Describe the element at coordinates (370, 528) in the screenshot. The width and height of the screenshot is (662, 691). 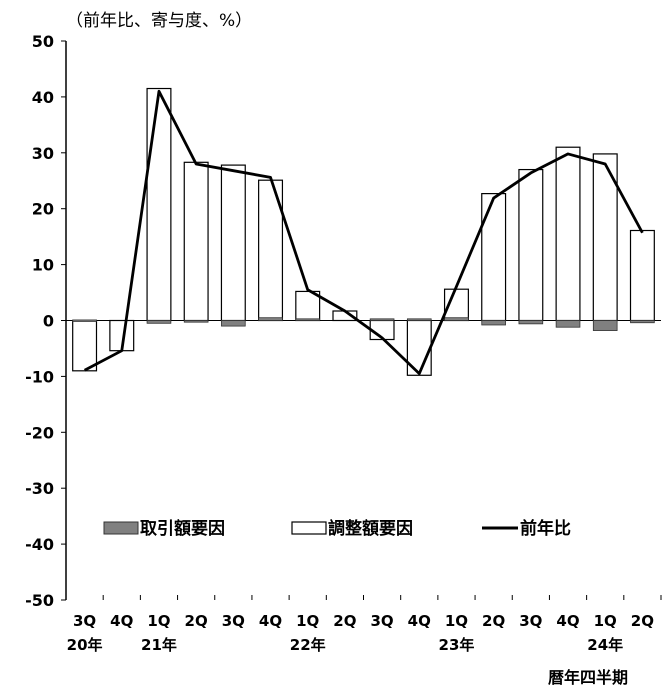
I see `legend-label-adjustment: 調整額要因` at that location.